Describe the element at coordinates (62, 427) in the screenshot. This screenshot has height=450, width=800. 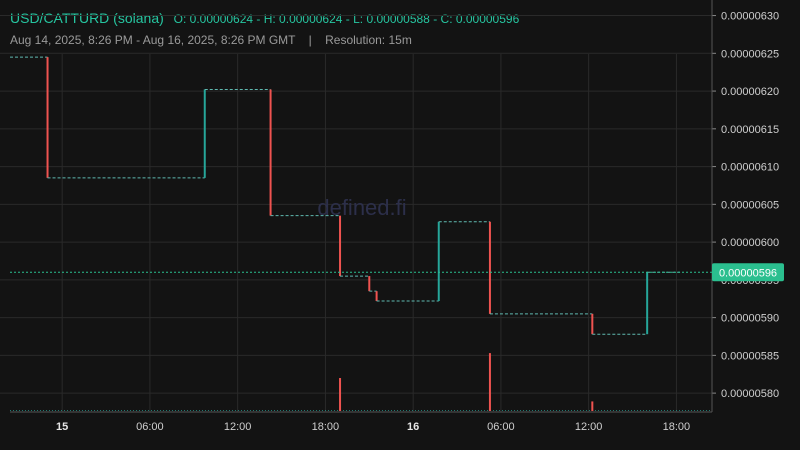
I see `x-tick-label: 15` at that location.